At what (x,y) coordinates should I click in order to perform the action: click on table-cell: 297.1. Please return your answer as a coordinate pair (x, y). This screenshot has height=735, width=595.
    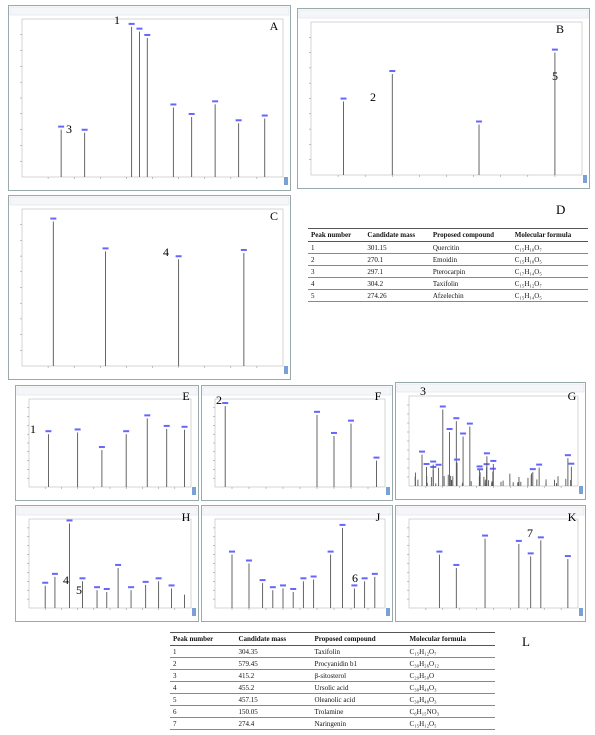
    Looking at the image, I should click on (397, 271).